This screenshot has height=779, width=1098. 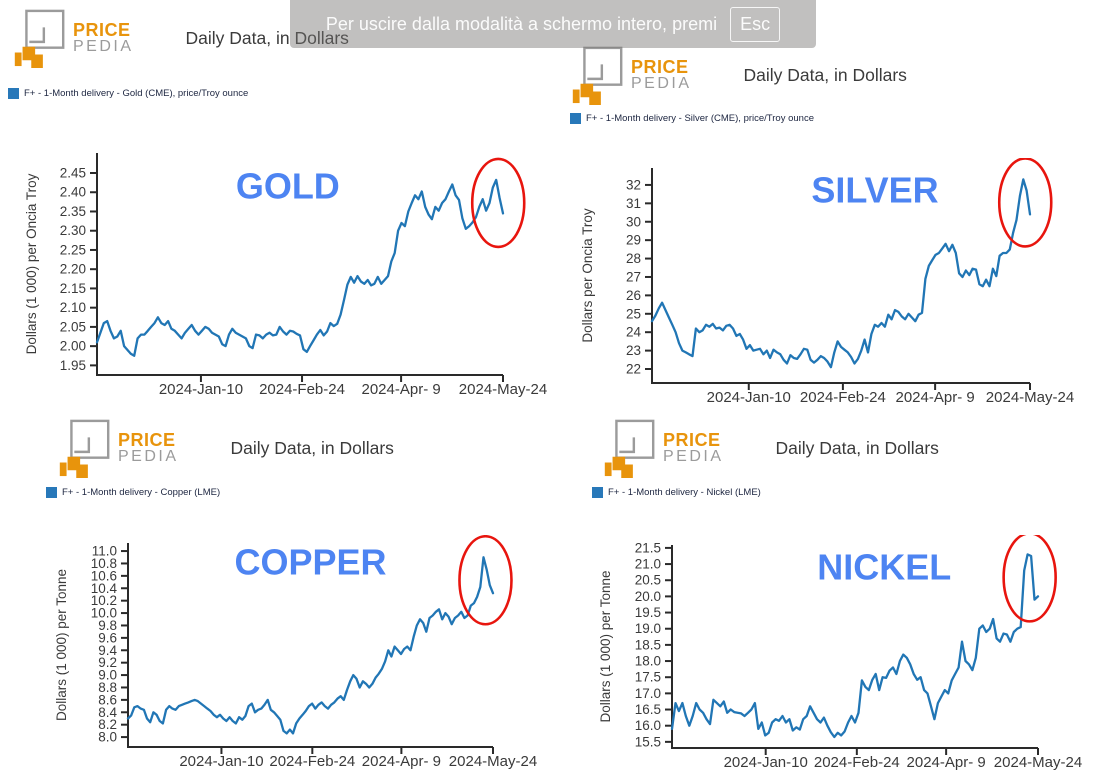 I want to click on y-tick-label: 10.6, so click(x=104, y=575).